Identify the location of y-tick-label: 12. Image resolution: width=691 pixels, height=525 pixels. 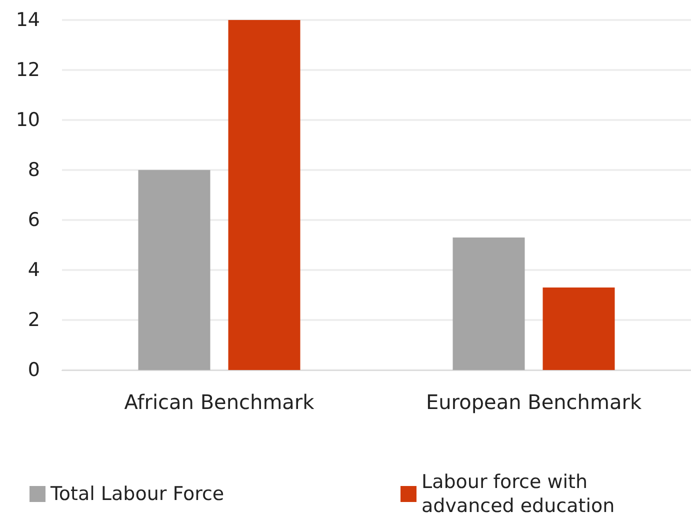
(28, 70).